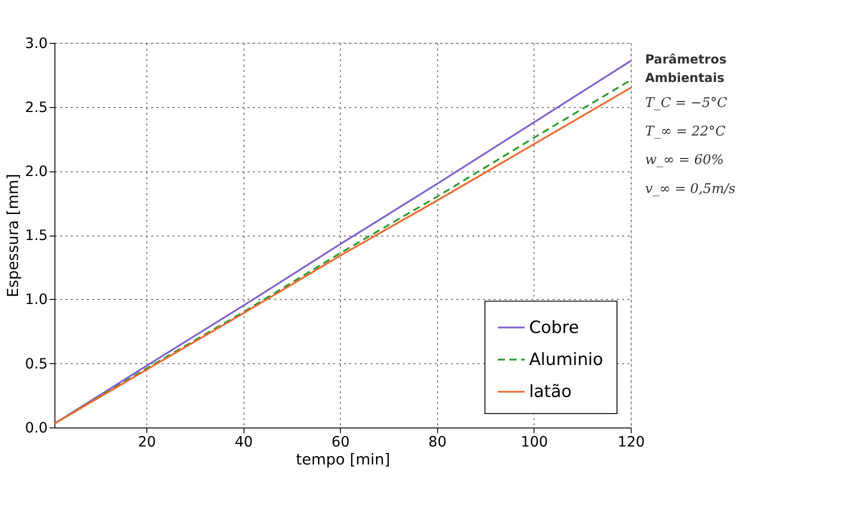 The image size is (861, 509). What do you see at coordinates (147, 442) in the screenshot?
I see `x-tick-label: 20` at bounding box center [147, 442].